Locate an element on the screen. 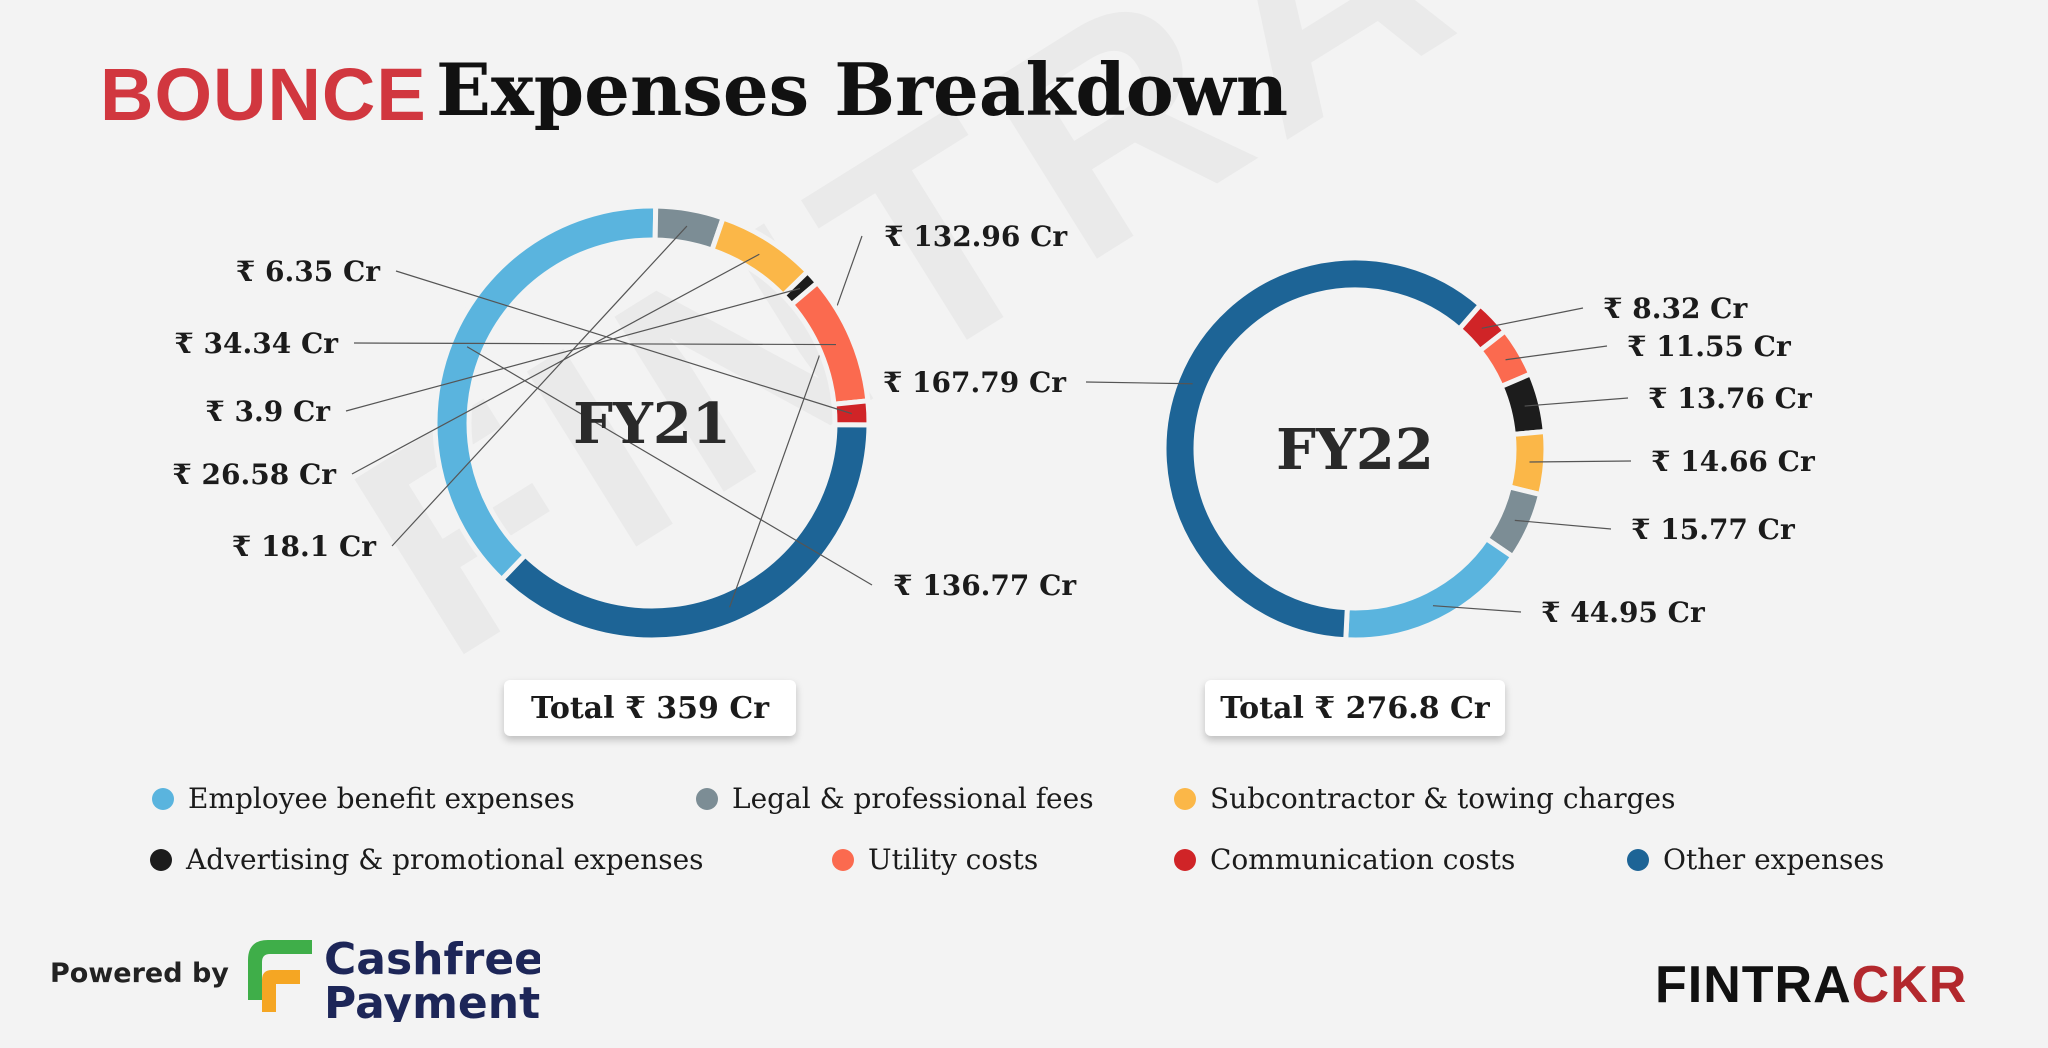 The image size is (2048, 1048). legend-label: Legal & professional fees is located at coordinates (913, 798).